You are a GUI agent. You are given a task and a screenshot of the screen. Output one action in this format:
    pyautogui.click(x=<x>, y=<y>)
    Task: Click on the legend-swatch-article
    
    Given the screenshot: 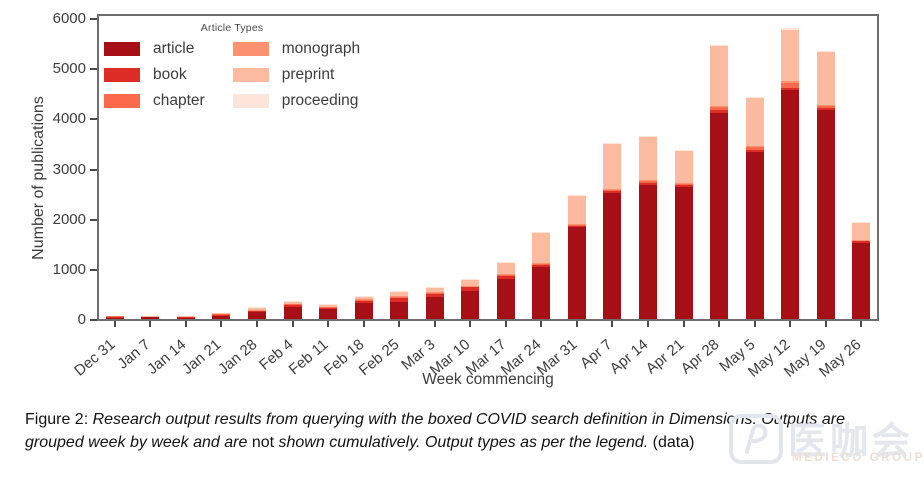 What is the action you would take?
    pyautogui.click(x=122, y=49)
    